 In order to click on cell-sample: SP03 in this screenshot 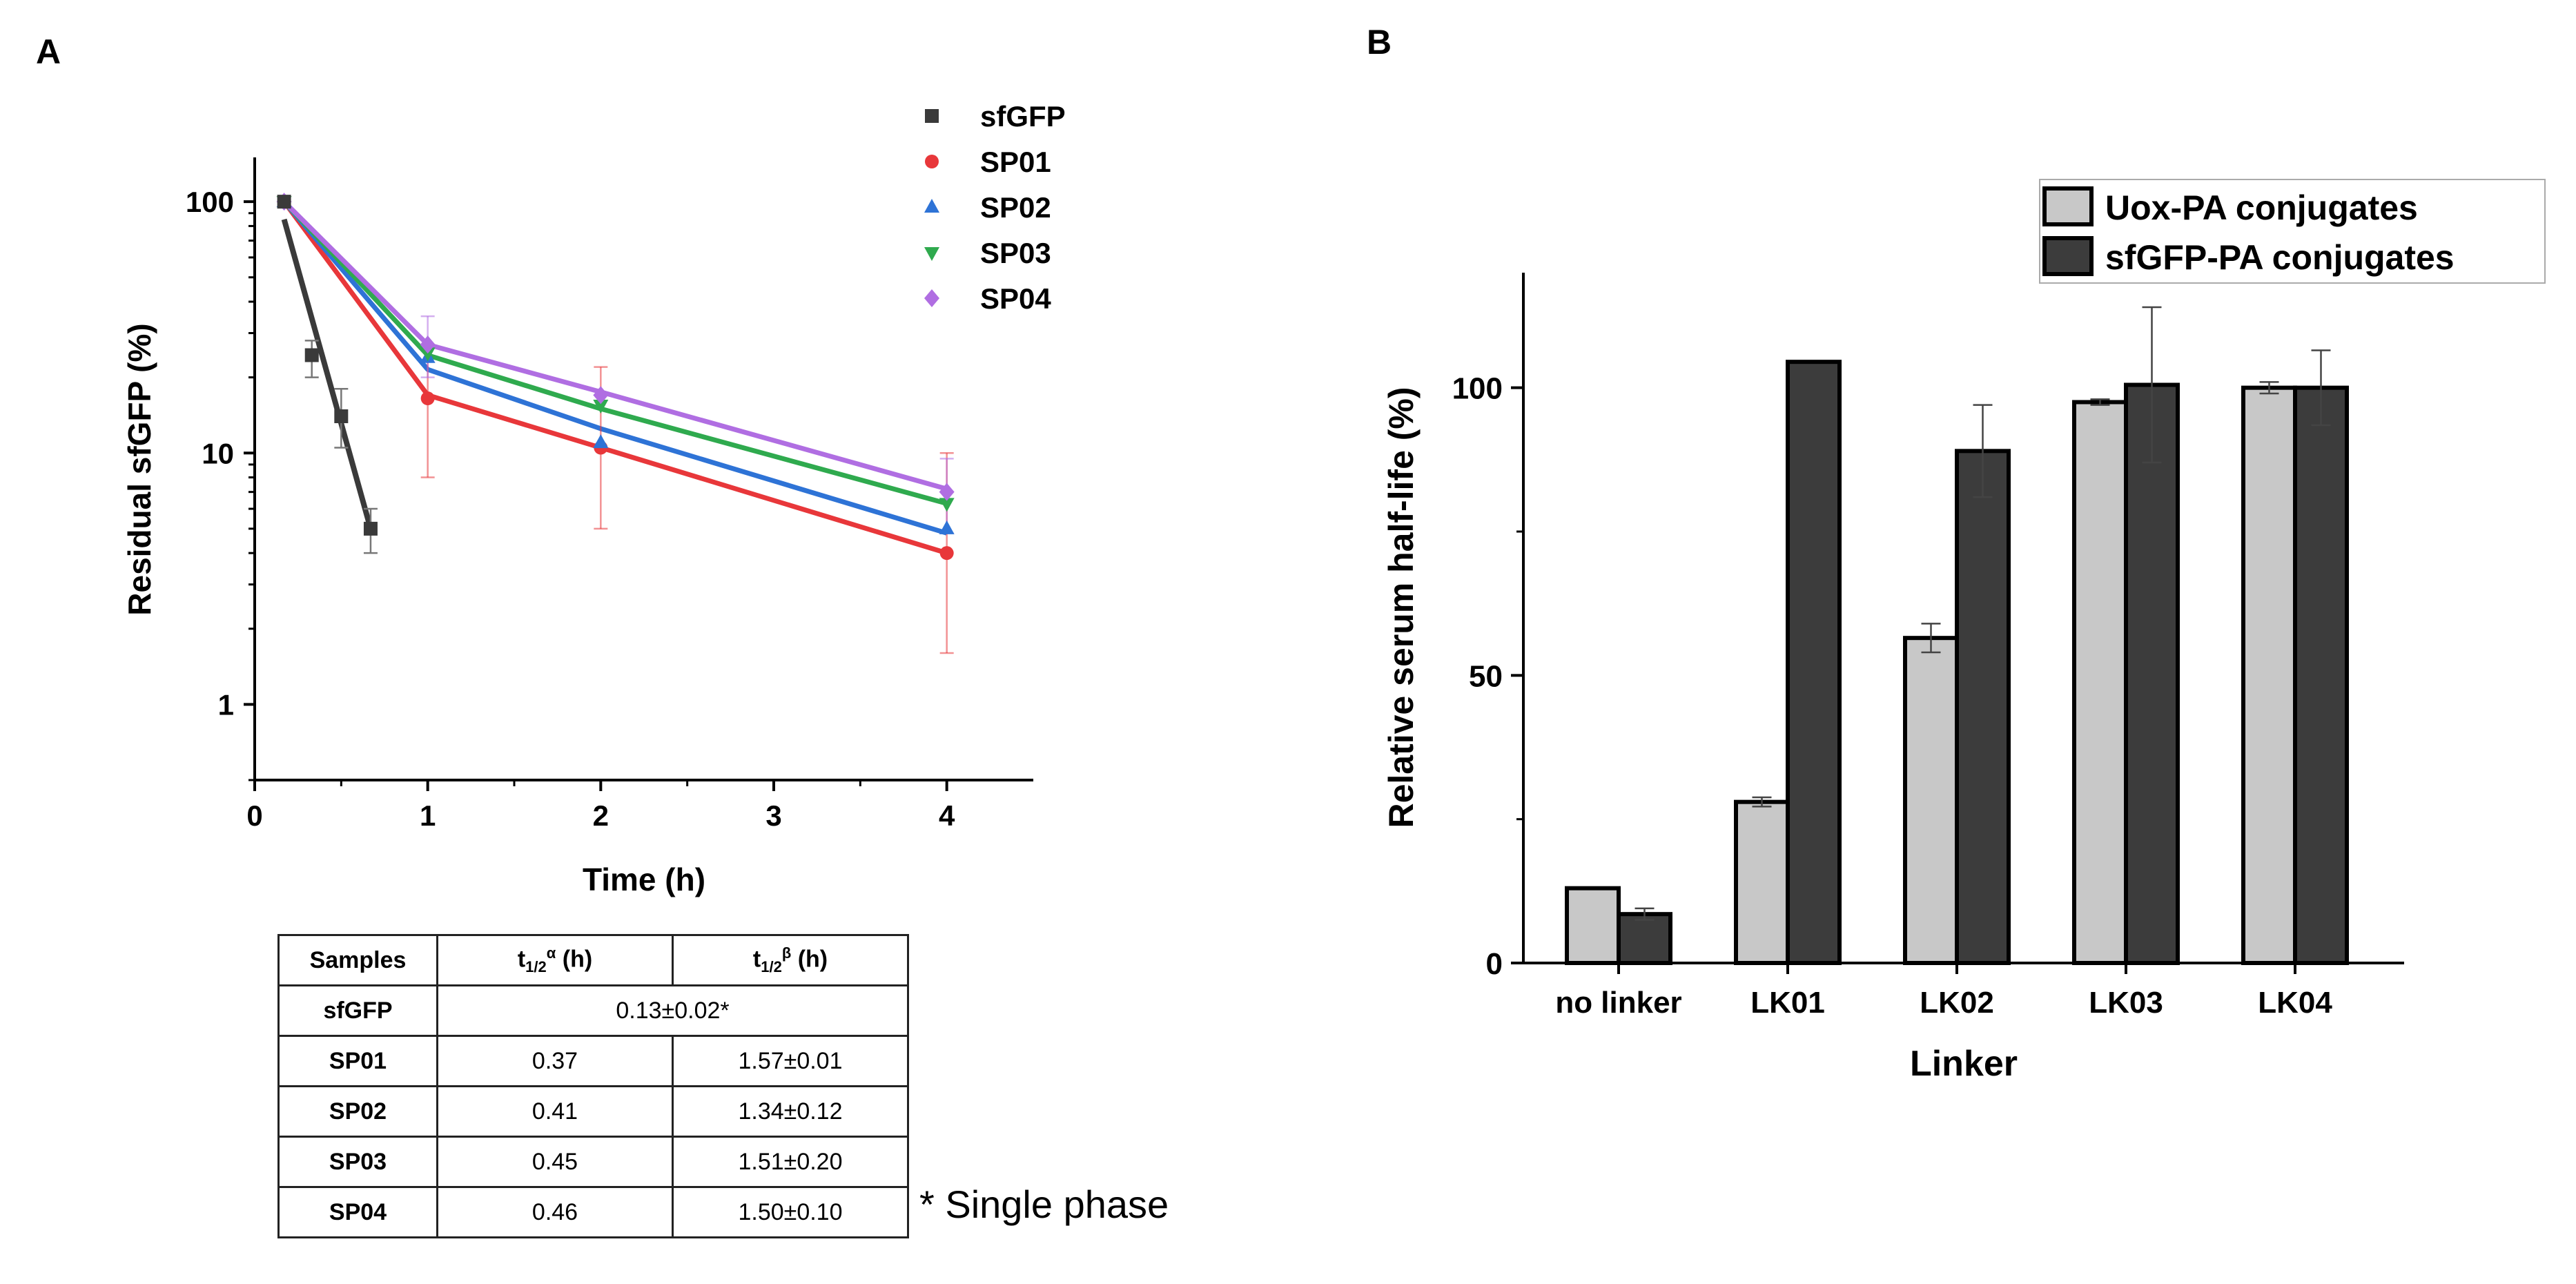, I will do `click(357, 1162)`.